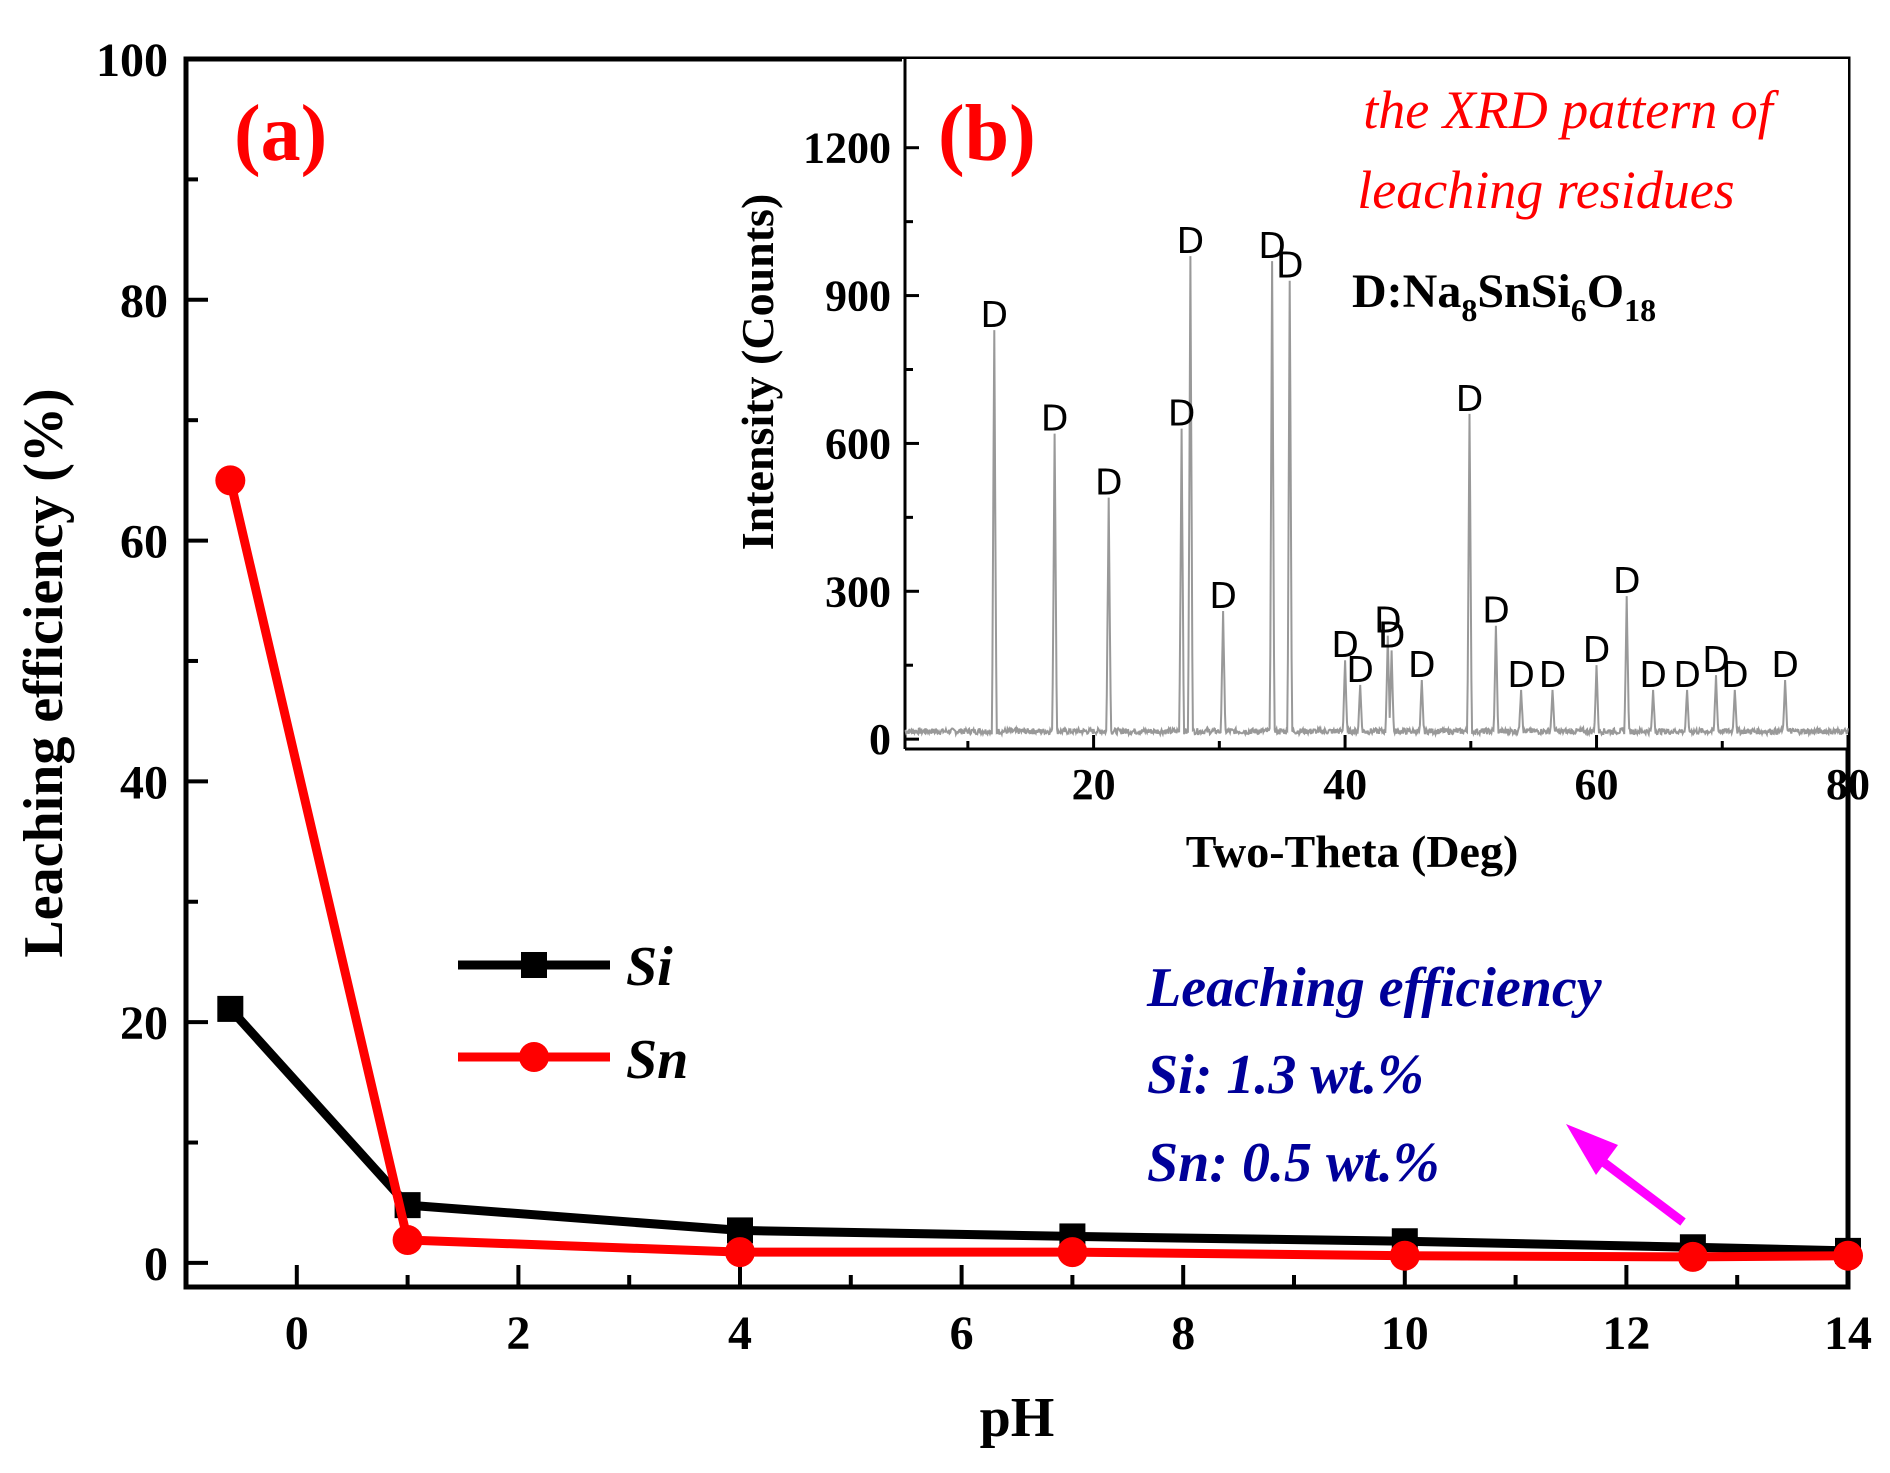  What do you see at coordinates (858, 591) in the screenshot?
I see `inset-y-tick-label: 300` at bounding box center [858, 591].